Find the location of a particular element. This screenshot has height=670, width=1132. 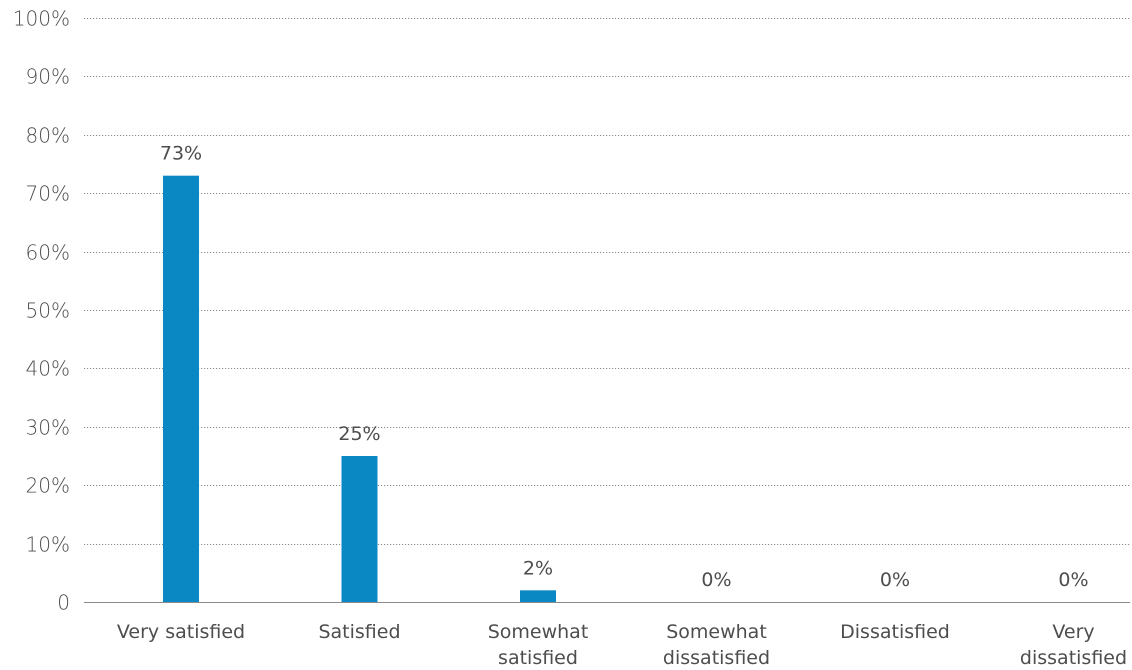

category-label: Satisfied is located at coordinates (359, 632).